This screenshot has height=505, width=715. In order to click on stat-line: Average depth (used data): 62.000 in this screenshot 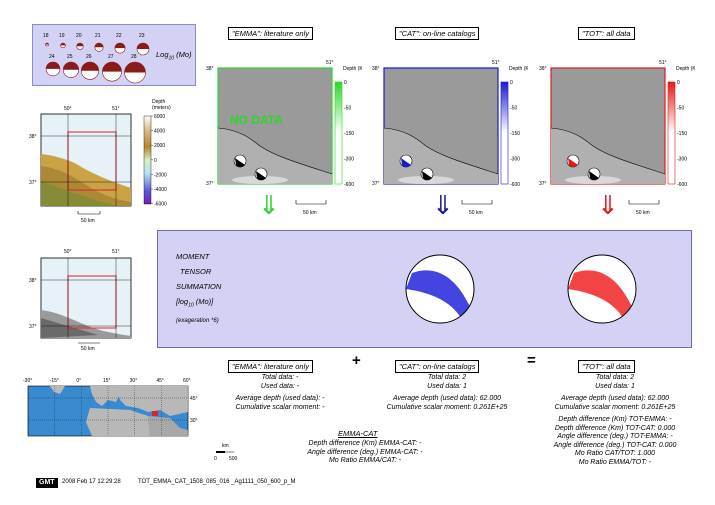, I will do `click(447, 398)`.